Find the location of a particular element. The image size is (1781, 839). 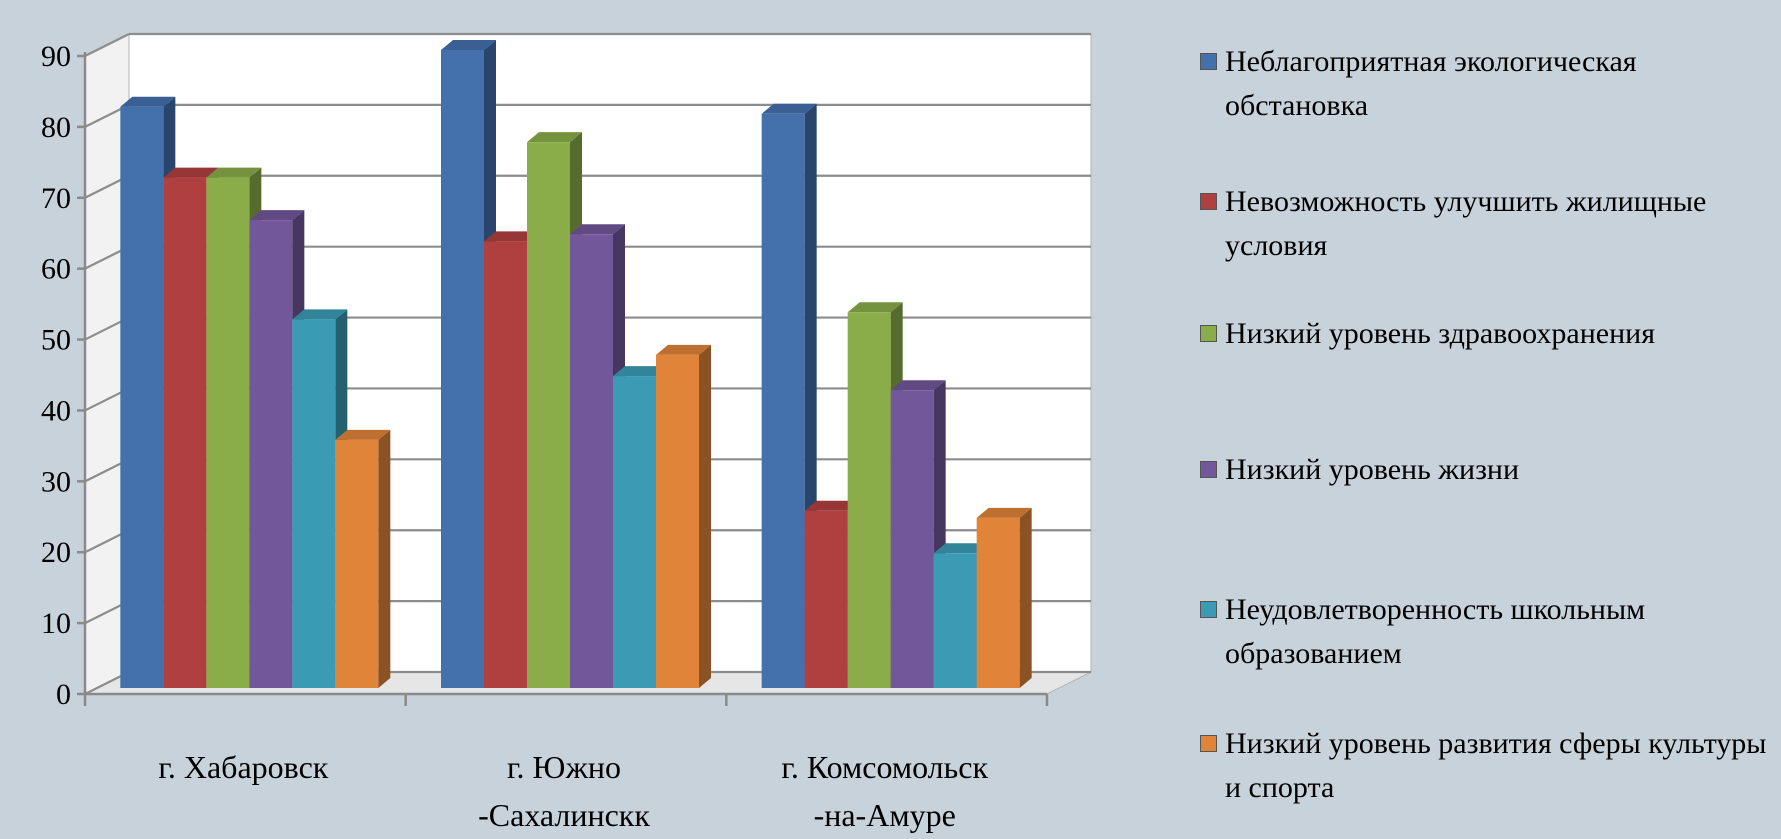

y-tick-label: 60 is located at coordinates (56, 269).